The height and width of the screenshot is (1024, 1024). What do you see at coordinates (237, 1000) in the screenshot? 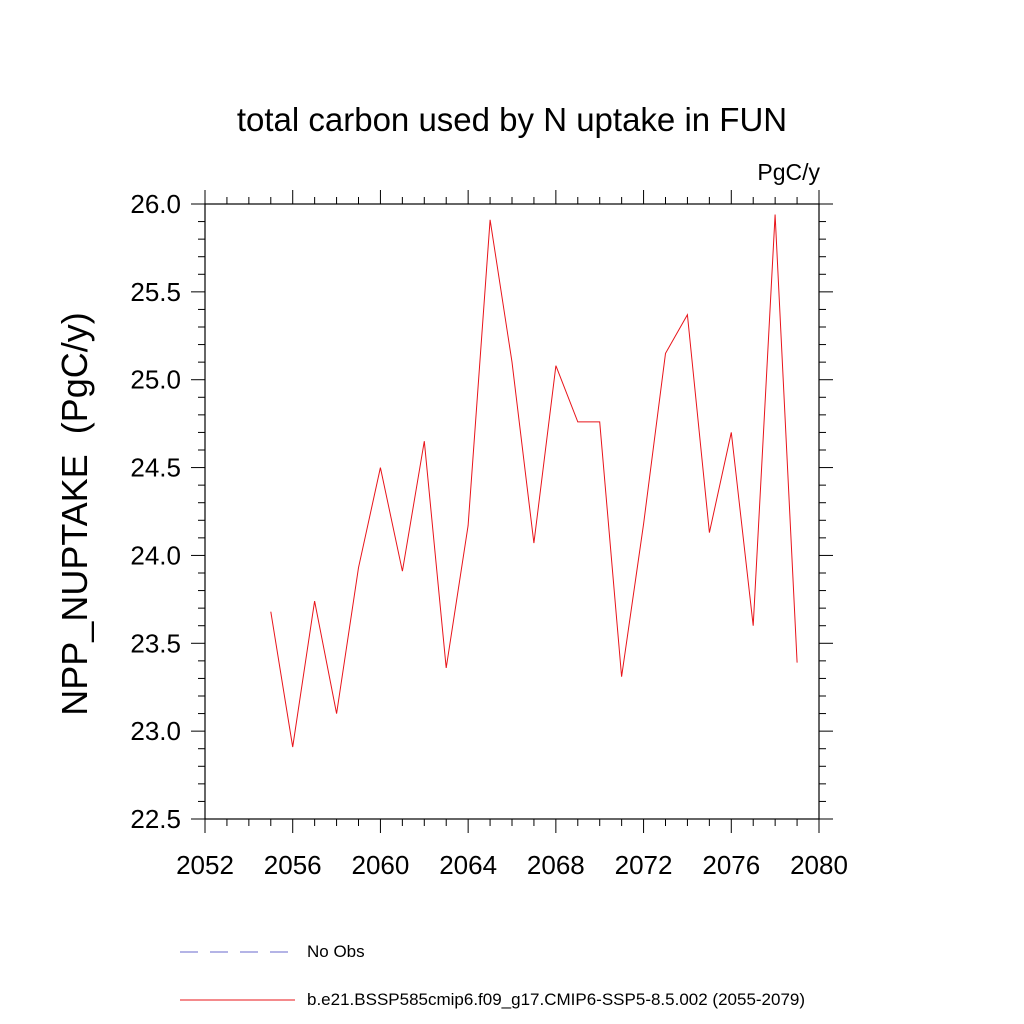
I see `legend-swatch-solid` at bounding box center [237, 1000].